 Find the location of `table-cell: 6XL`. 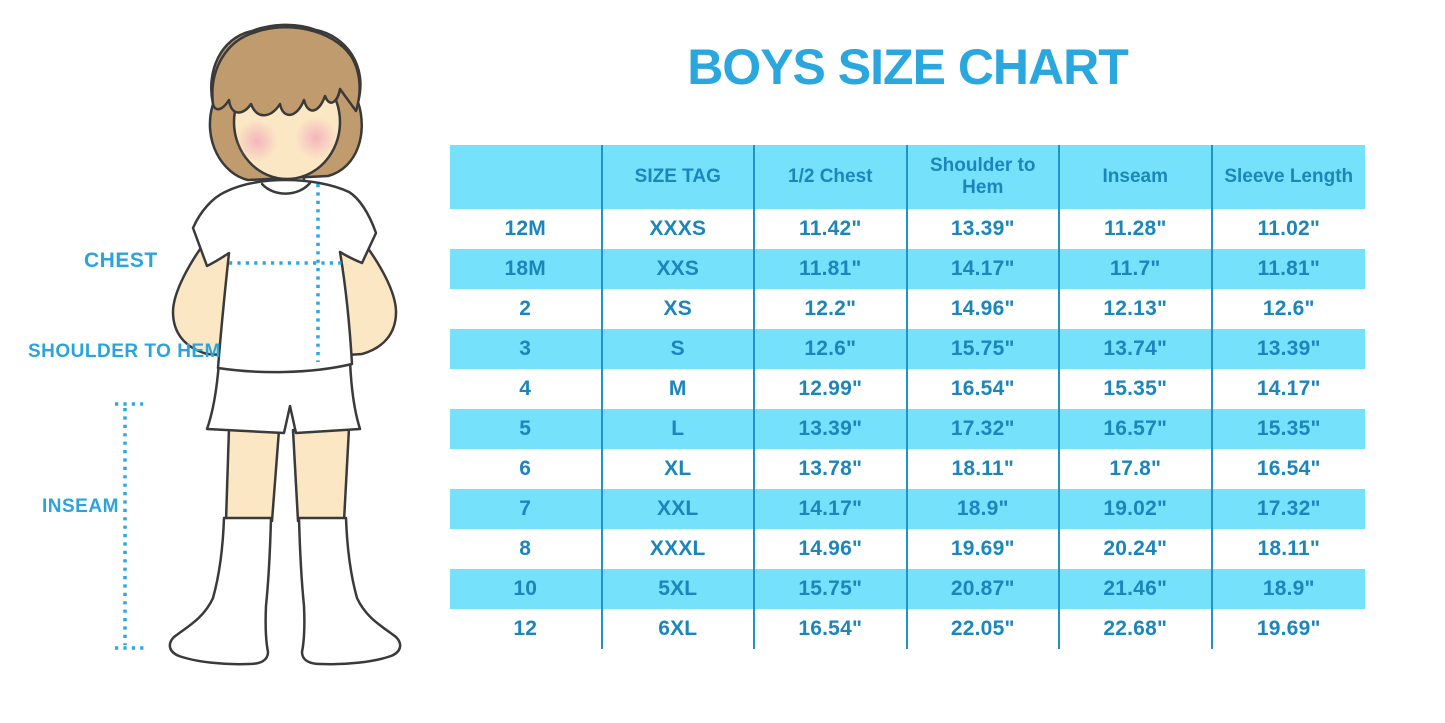

table-cell: 6XL is located at coordinates (679, 629).